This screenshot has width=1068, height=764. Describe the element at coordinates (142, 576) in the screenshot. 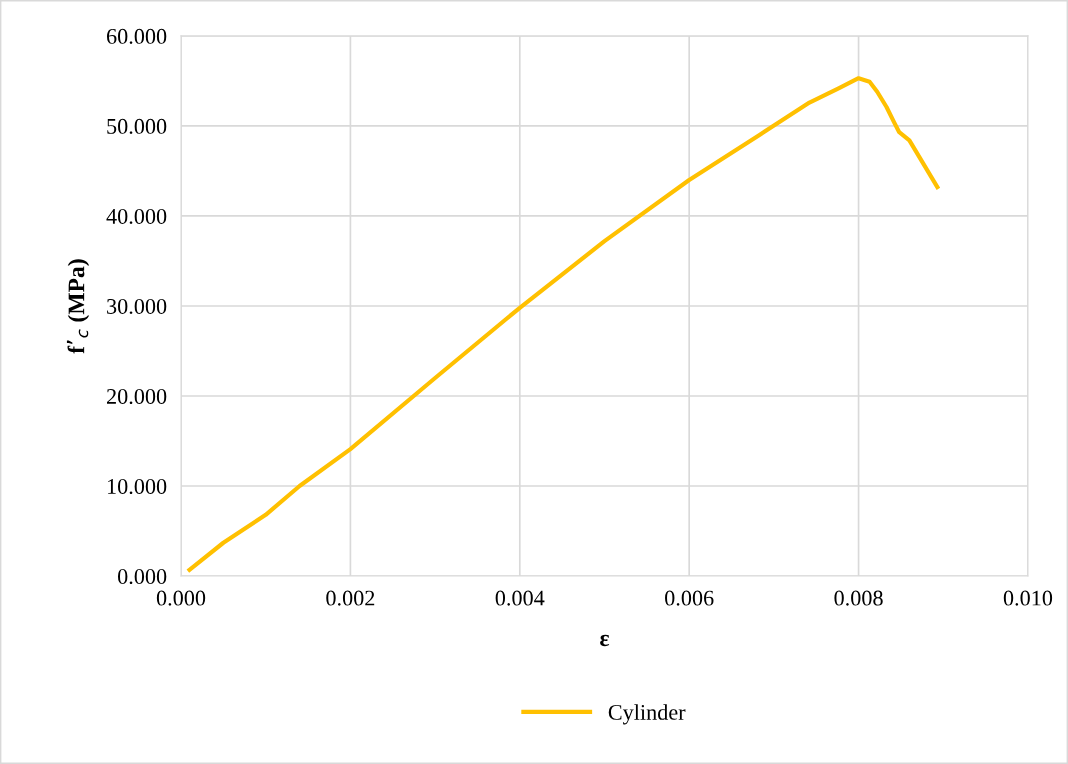

I see `y-tick-label: 0.000` at that location.